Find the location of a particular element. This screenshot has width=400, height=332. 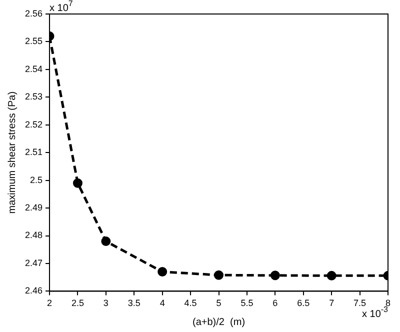

y-tick-label: 2.5 is located at coordinates (36, 179).